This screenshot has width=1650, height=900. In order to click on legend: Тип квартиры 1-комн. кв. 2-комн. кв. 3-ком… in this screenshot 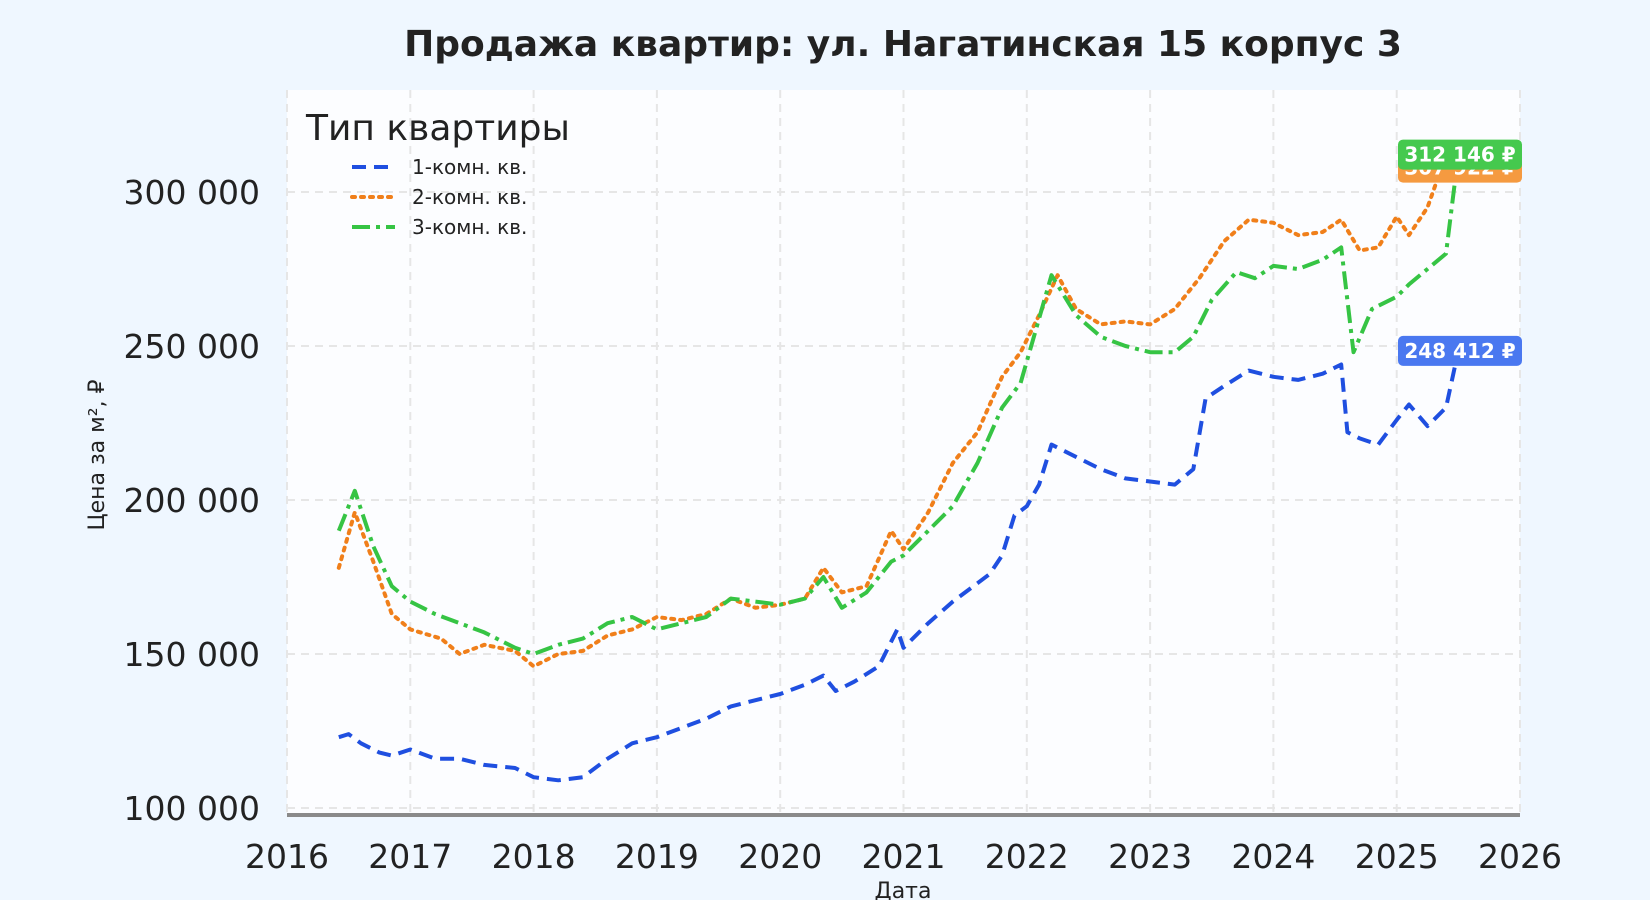, I will do `click(437, 173)`.